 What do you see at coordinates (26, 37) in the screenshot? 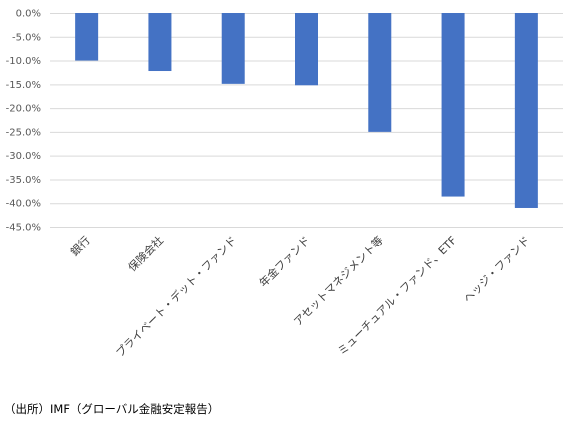
I see `y-tick-label: -5.0%` at bounding box center [26, 37].